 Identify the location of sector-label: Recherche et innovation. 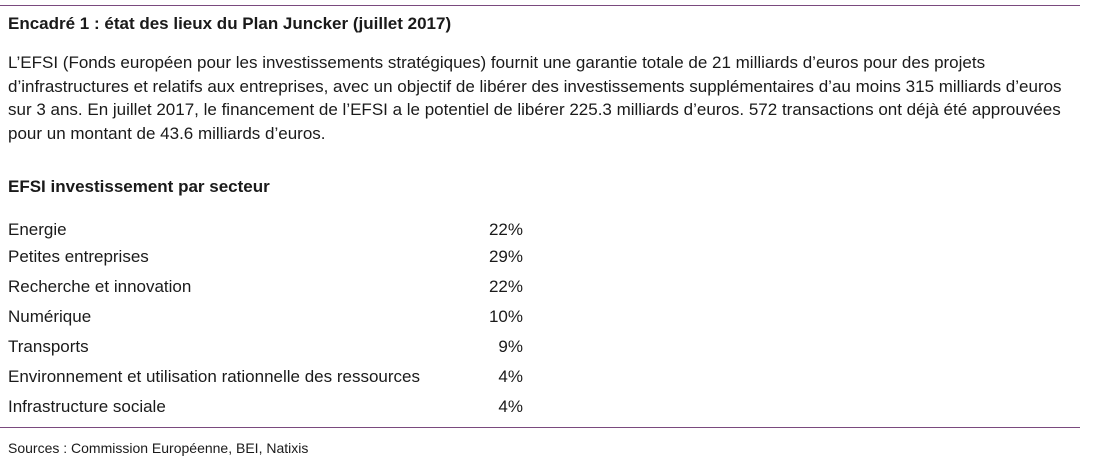
(100, 286).